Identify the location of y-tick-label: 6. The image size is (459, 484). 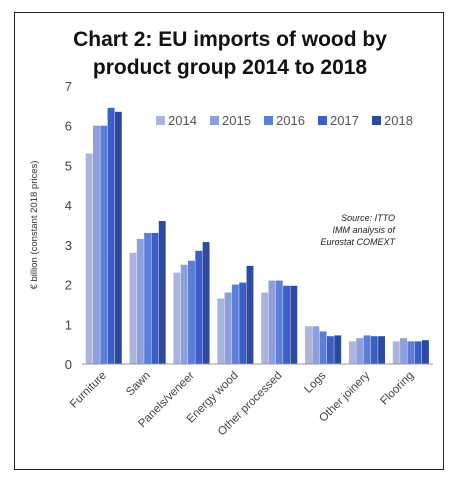
(68, 126).